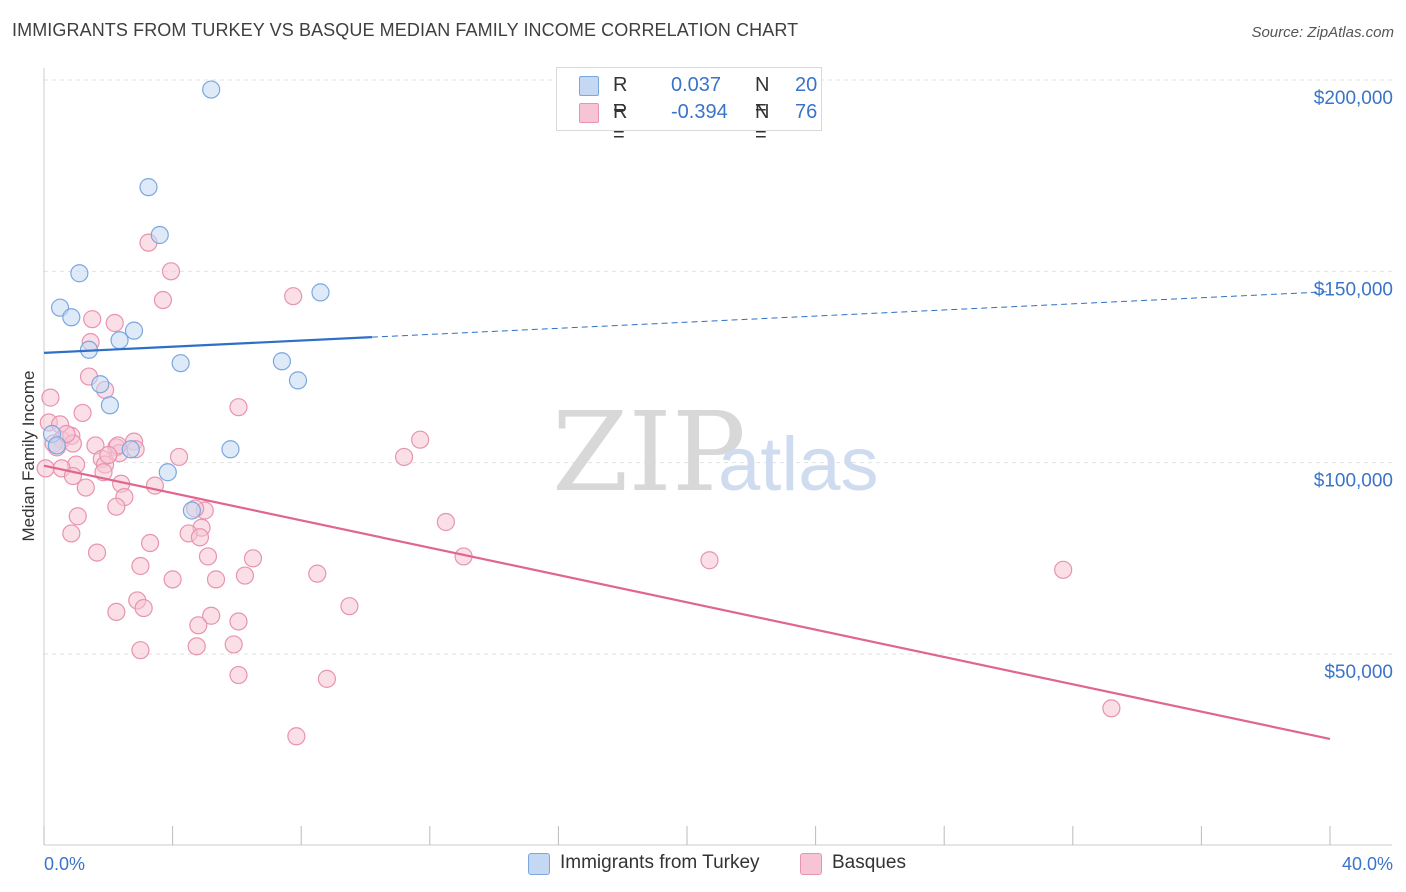 The height and width of the screenshot is (892, 1406). I want to click on y-tick-labels: $50,000 $100,000 $150,000 $200,000, so click(1353, 385).